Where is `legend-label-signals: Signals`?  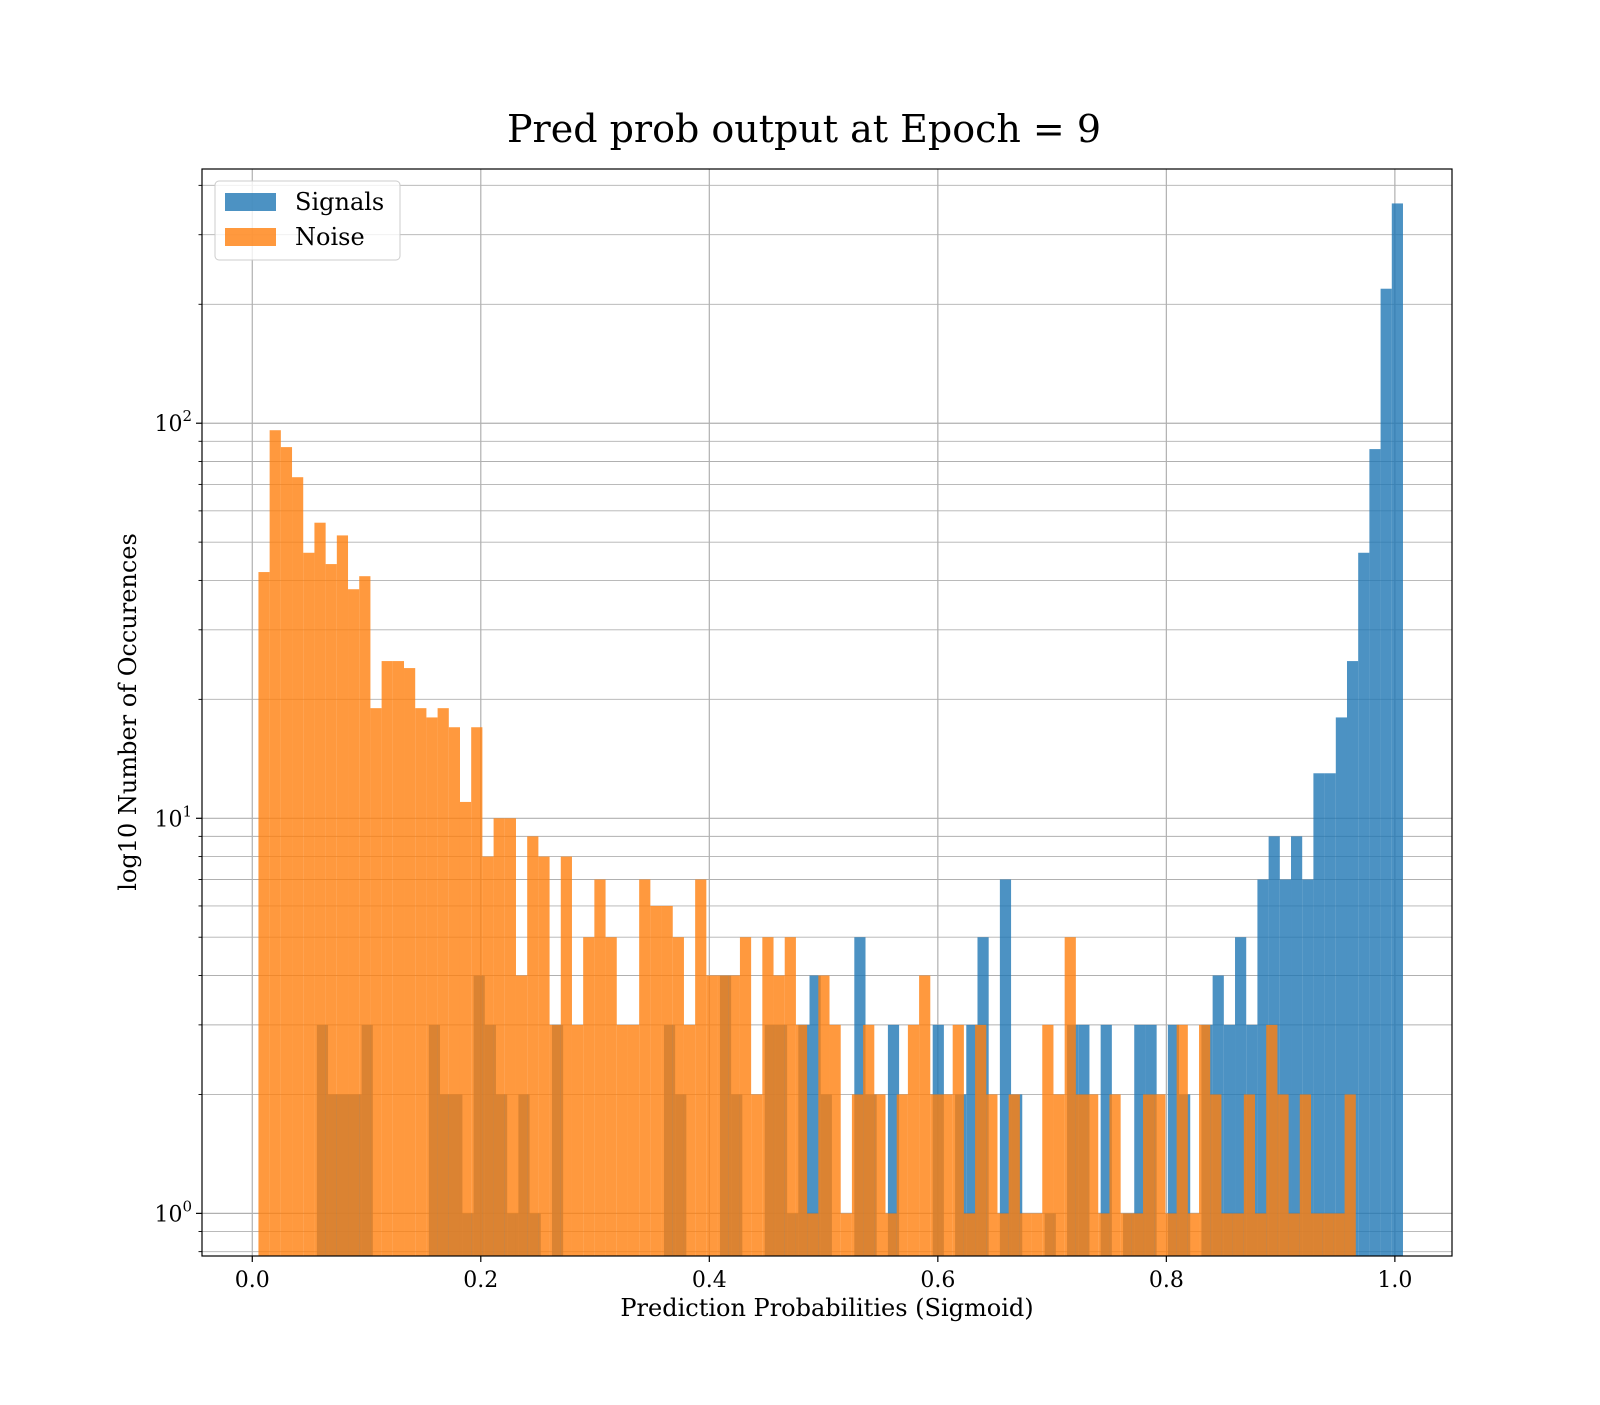
legend-label-signals: Signals is located at coordinates (339, 202).